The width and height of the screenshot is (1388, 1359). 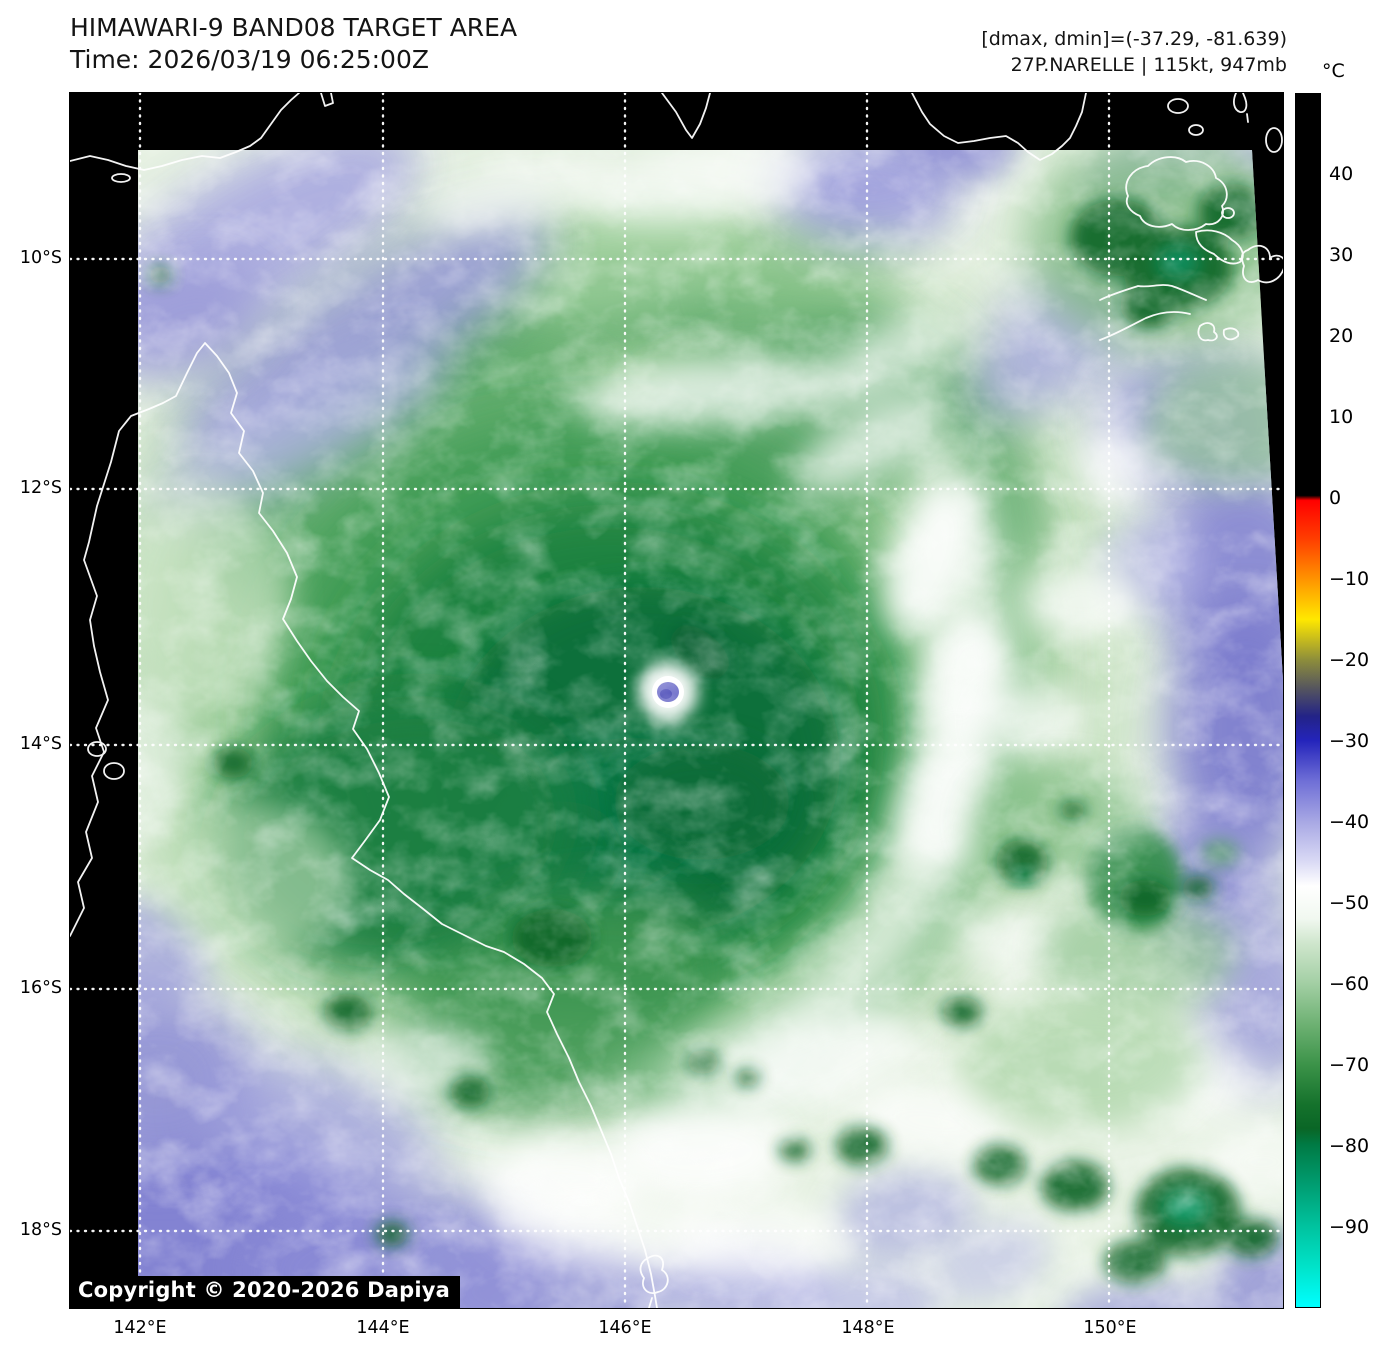 I want to click on colorbar-tick-label: −40, so click(x=1349, y=822).